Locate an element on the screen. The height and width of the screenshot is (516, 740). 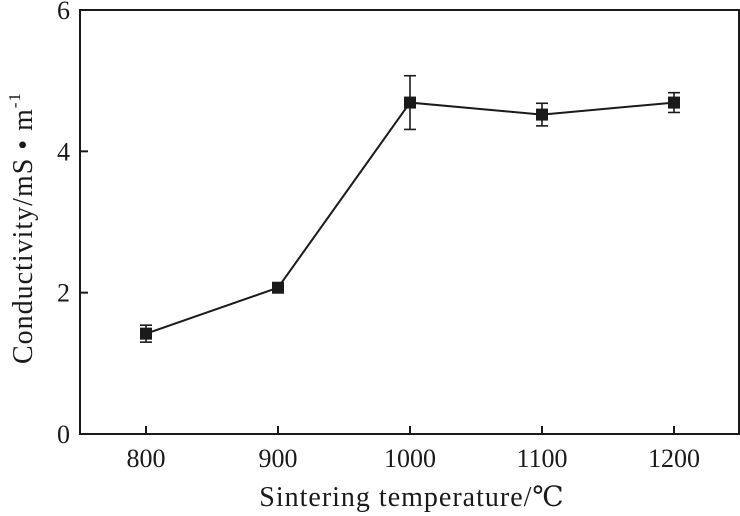
y-axis-title-group: Conductivity/mS • m-1 is located at coordinates (22, 228).